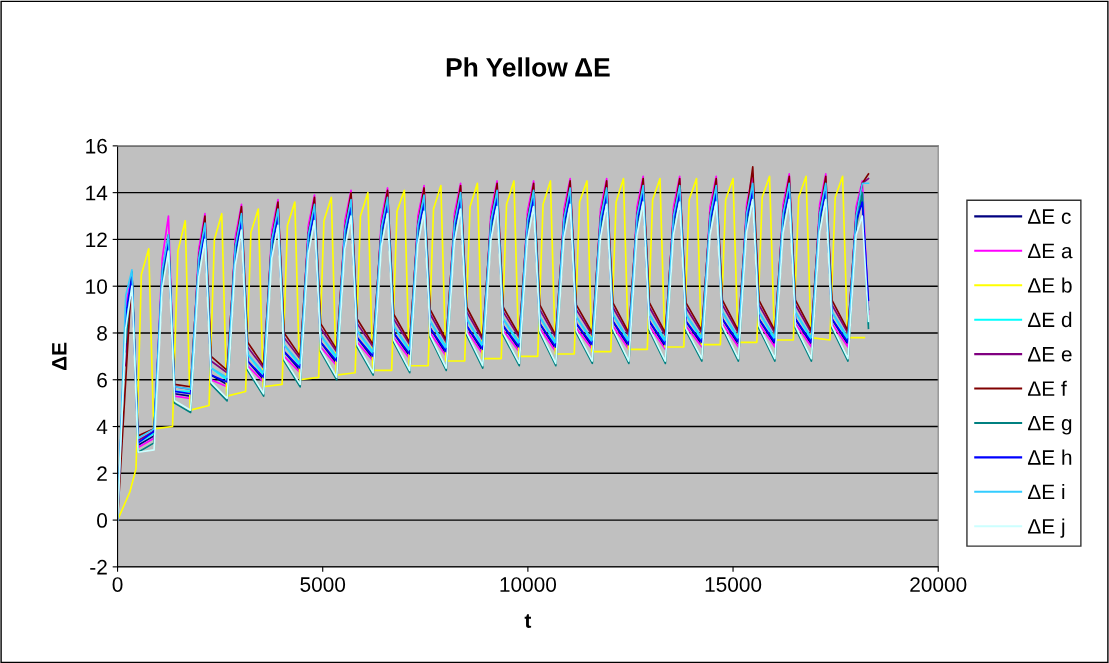 This screenshot has width=1109, height=663. I want to click on x-tick-label: 5000, so click(323, 584).